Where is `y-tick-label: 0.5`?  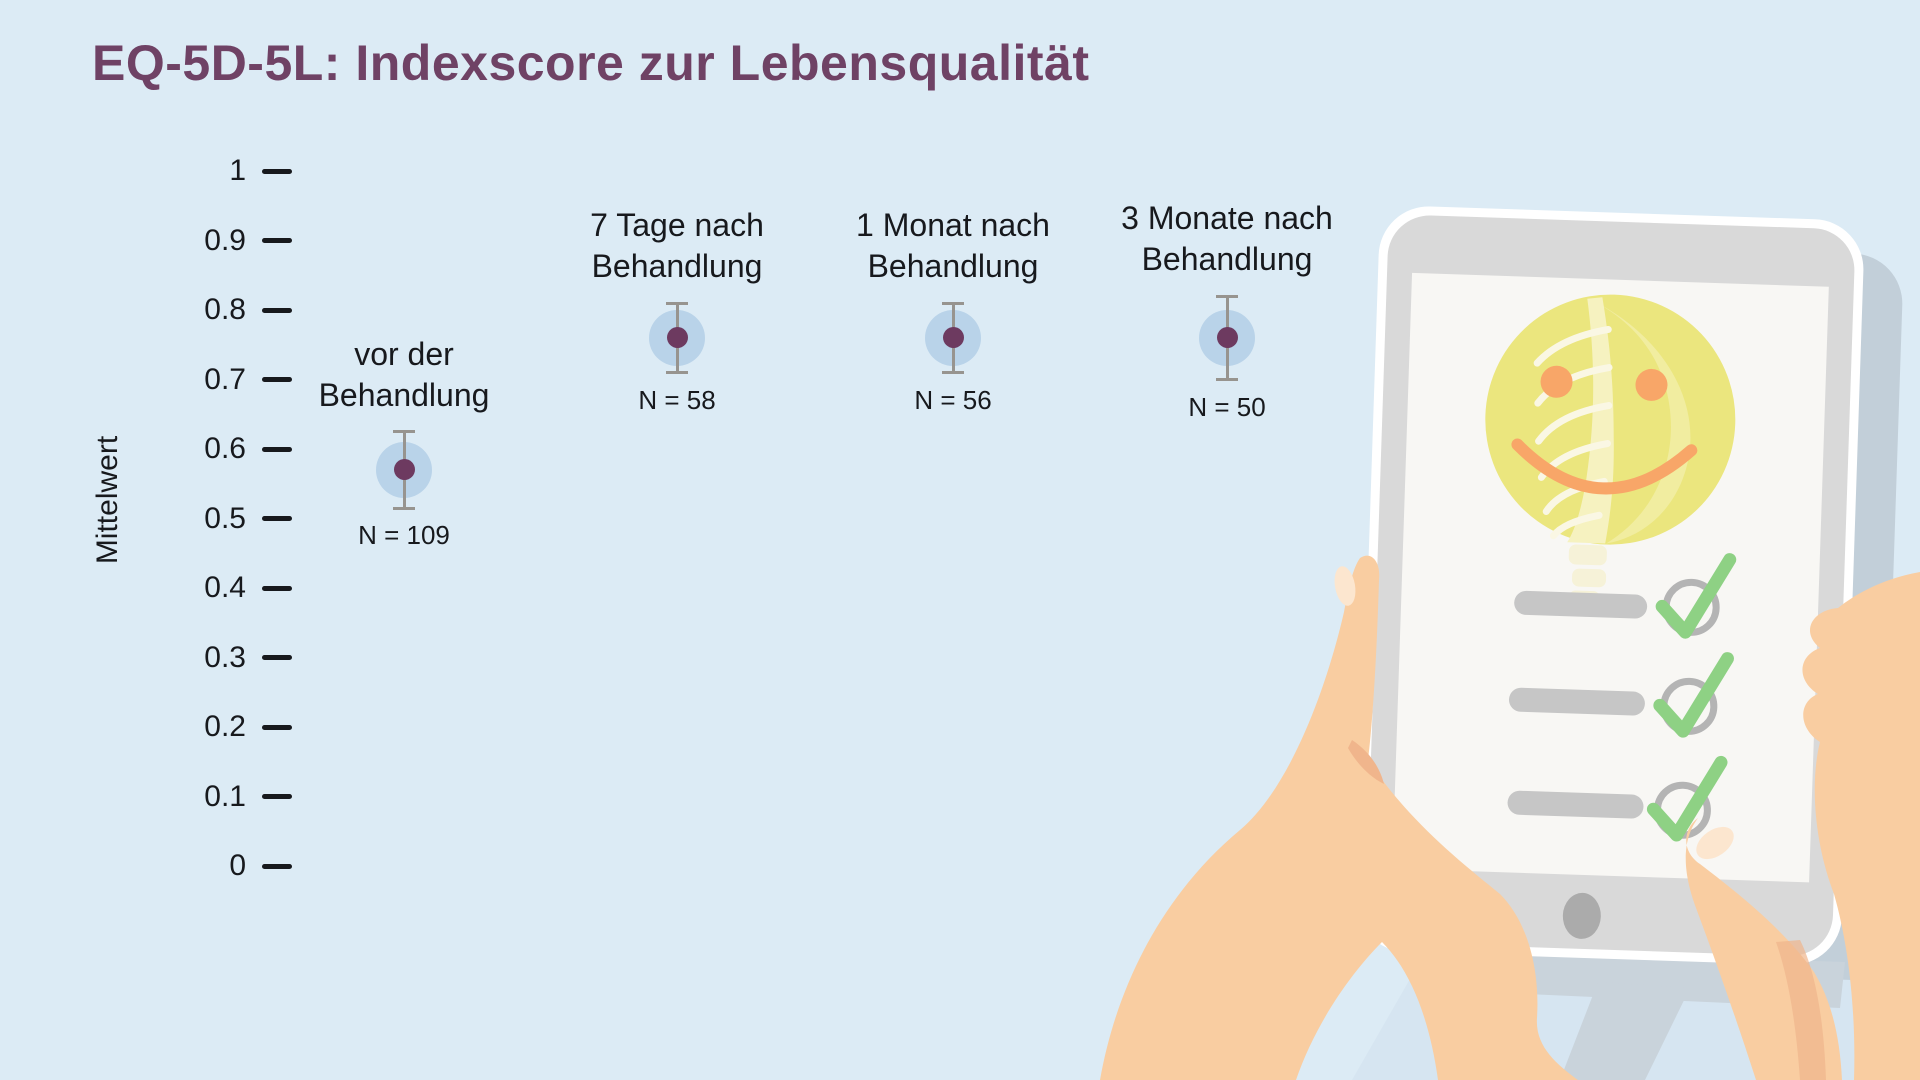 y-tick-label: 0.5 is located at coordinates (225, 518).